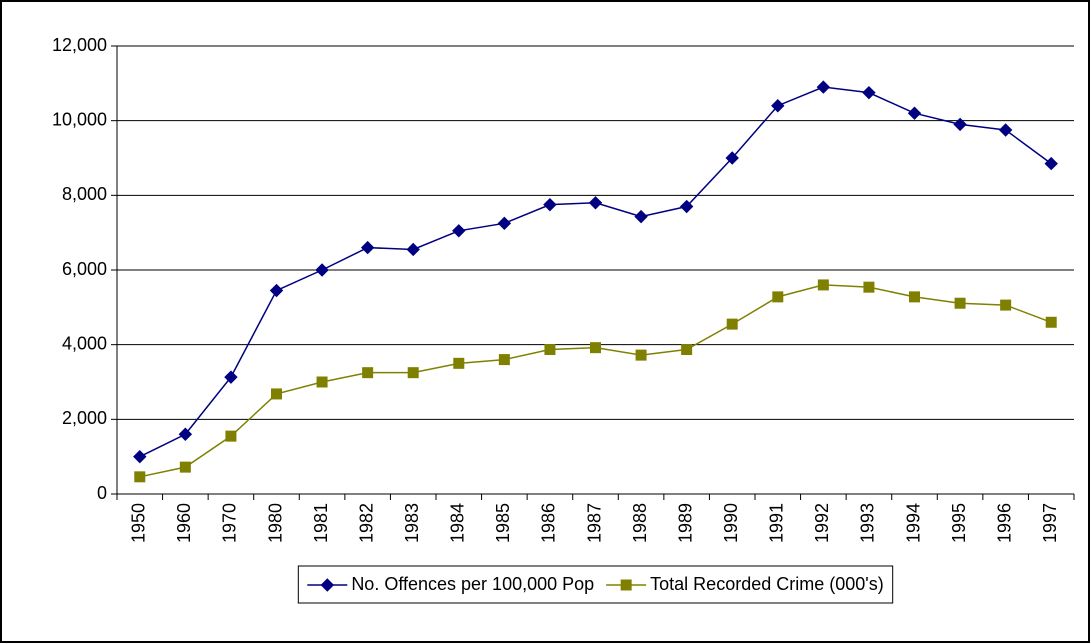 This screenshot has width=1091, height=644. I want to click on x-tick-label: 1983, so click(412, 523).